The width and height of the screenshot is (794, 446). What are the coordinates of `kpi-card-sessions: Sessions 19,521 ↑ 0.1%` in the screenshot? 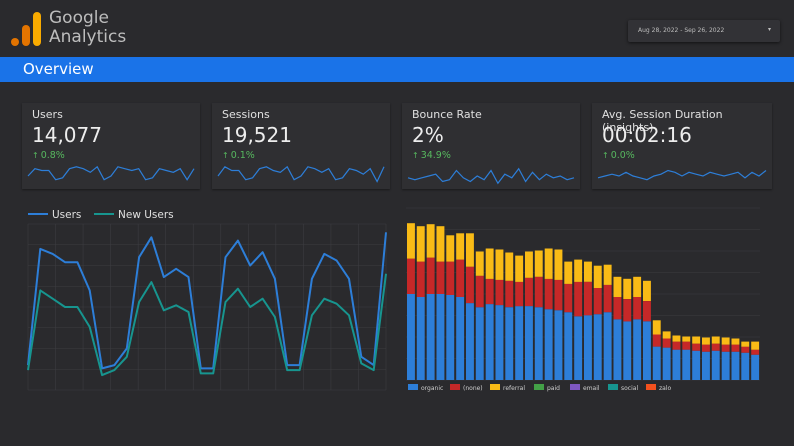 It's located at (301, 146).